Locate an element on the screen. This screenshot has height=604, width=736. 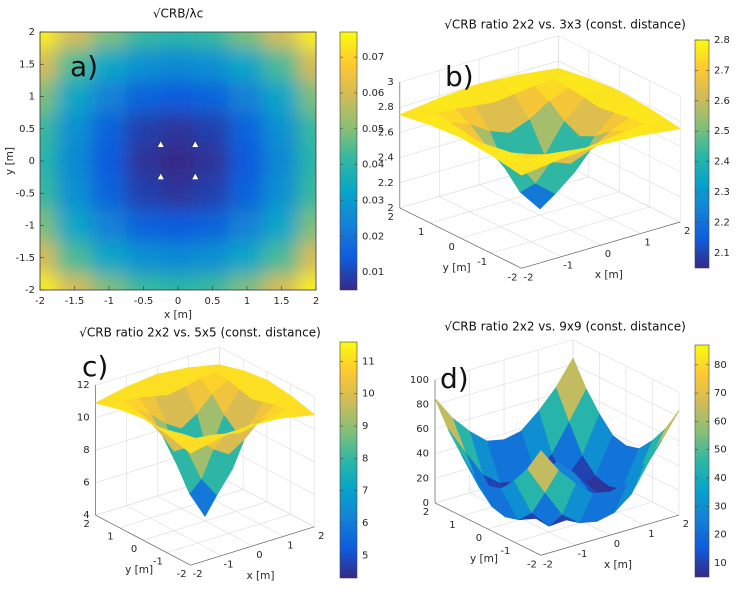
panel-label: c) is located at coordinates (95, 366).